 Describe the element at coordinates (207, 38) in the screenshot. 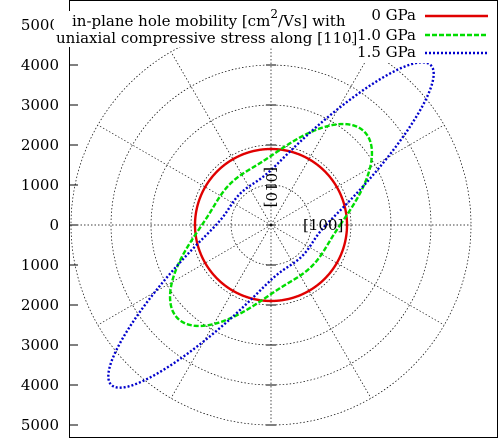

I see `title-line-2: uniaxial compressive stress along [110]` at that location.